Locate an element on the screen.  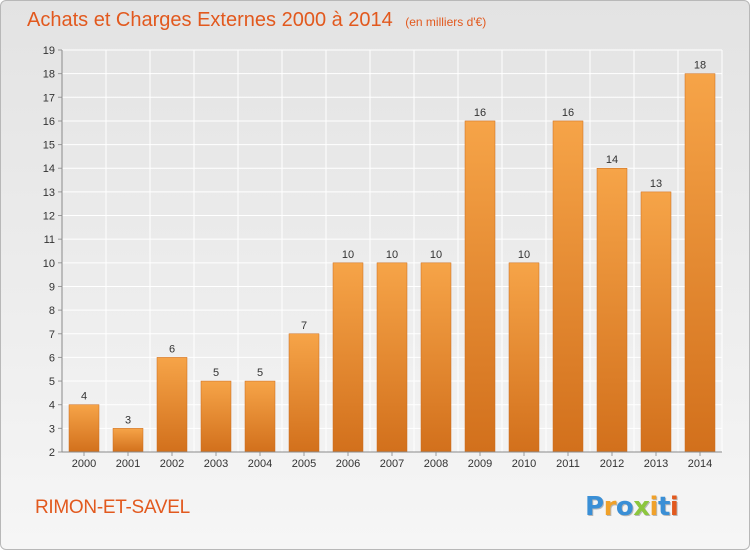
x-tick-label-2010: 2010 is located at coordinates (524, 464).